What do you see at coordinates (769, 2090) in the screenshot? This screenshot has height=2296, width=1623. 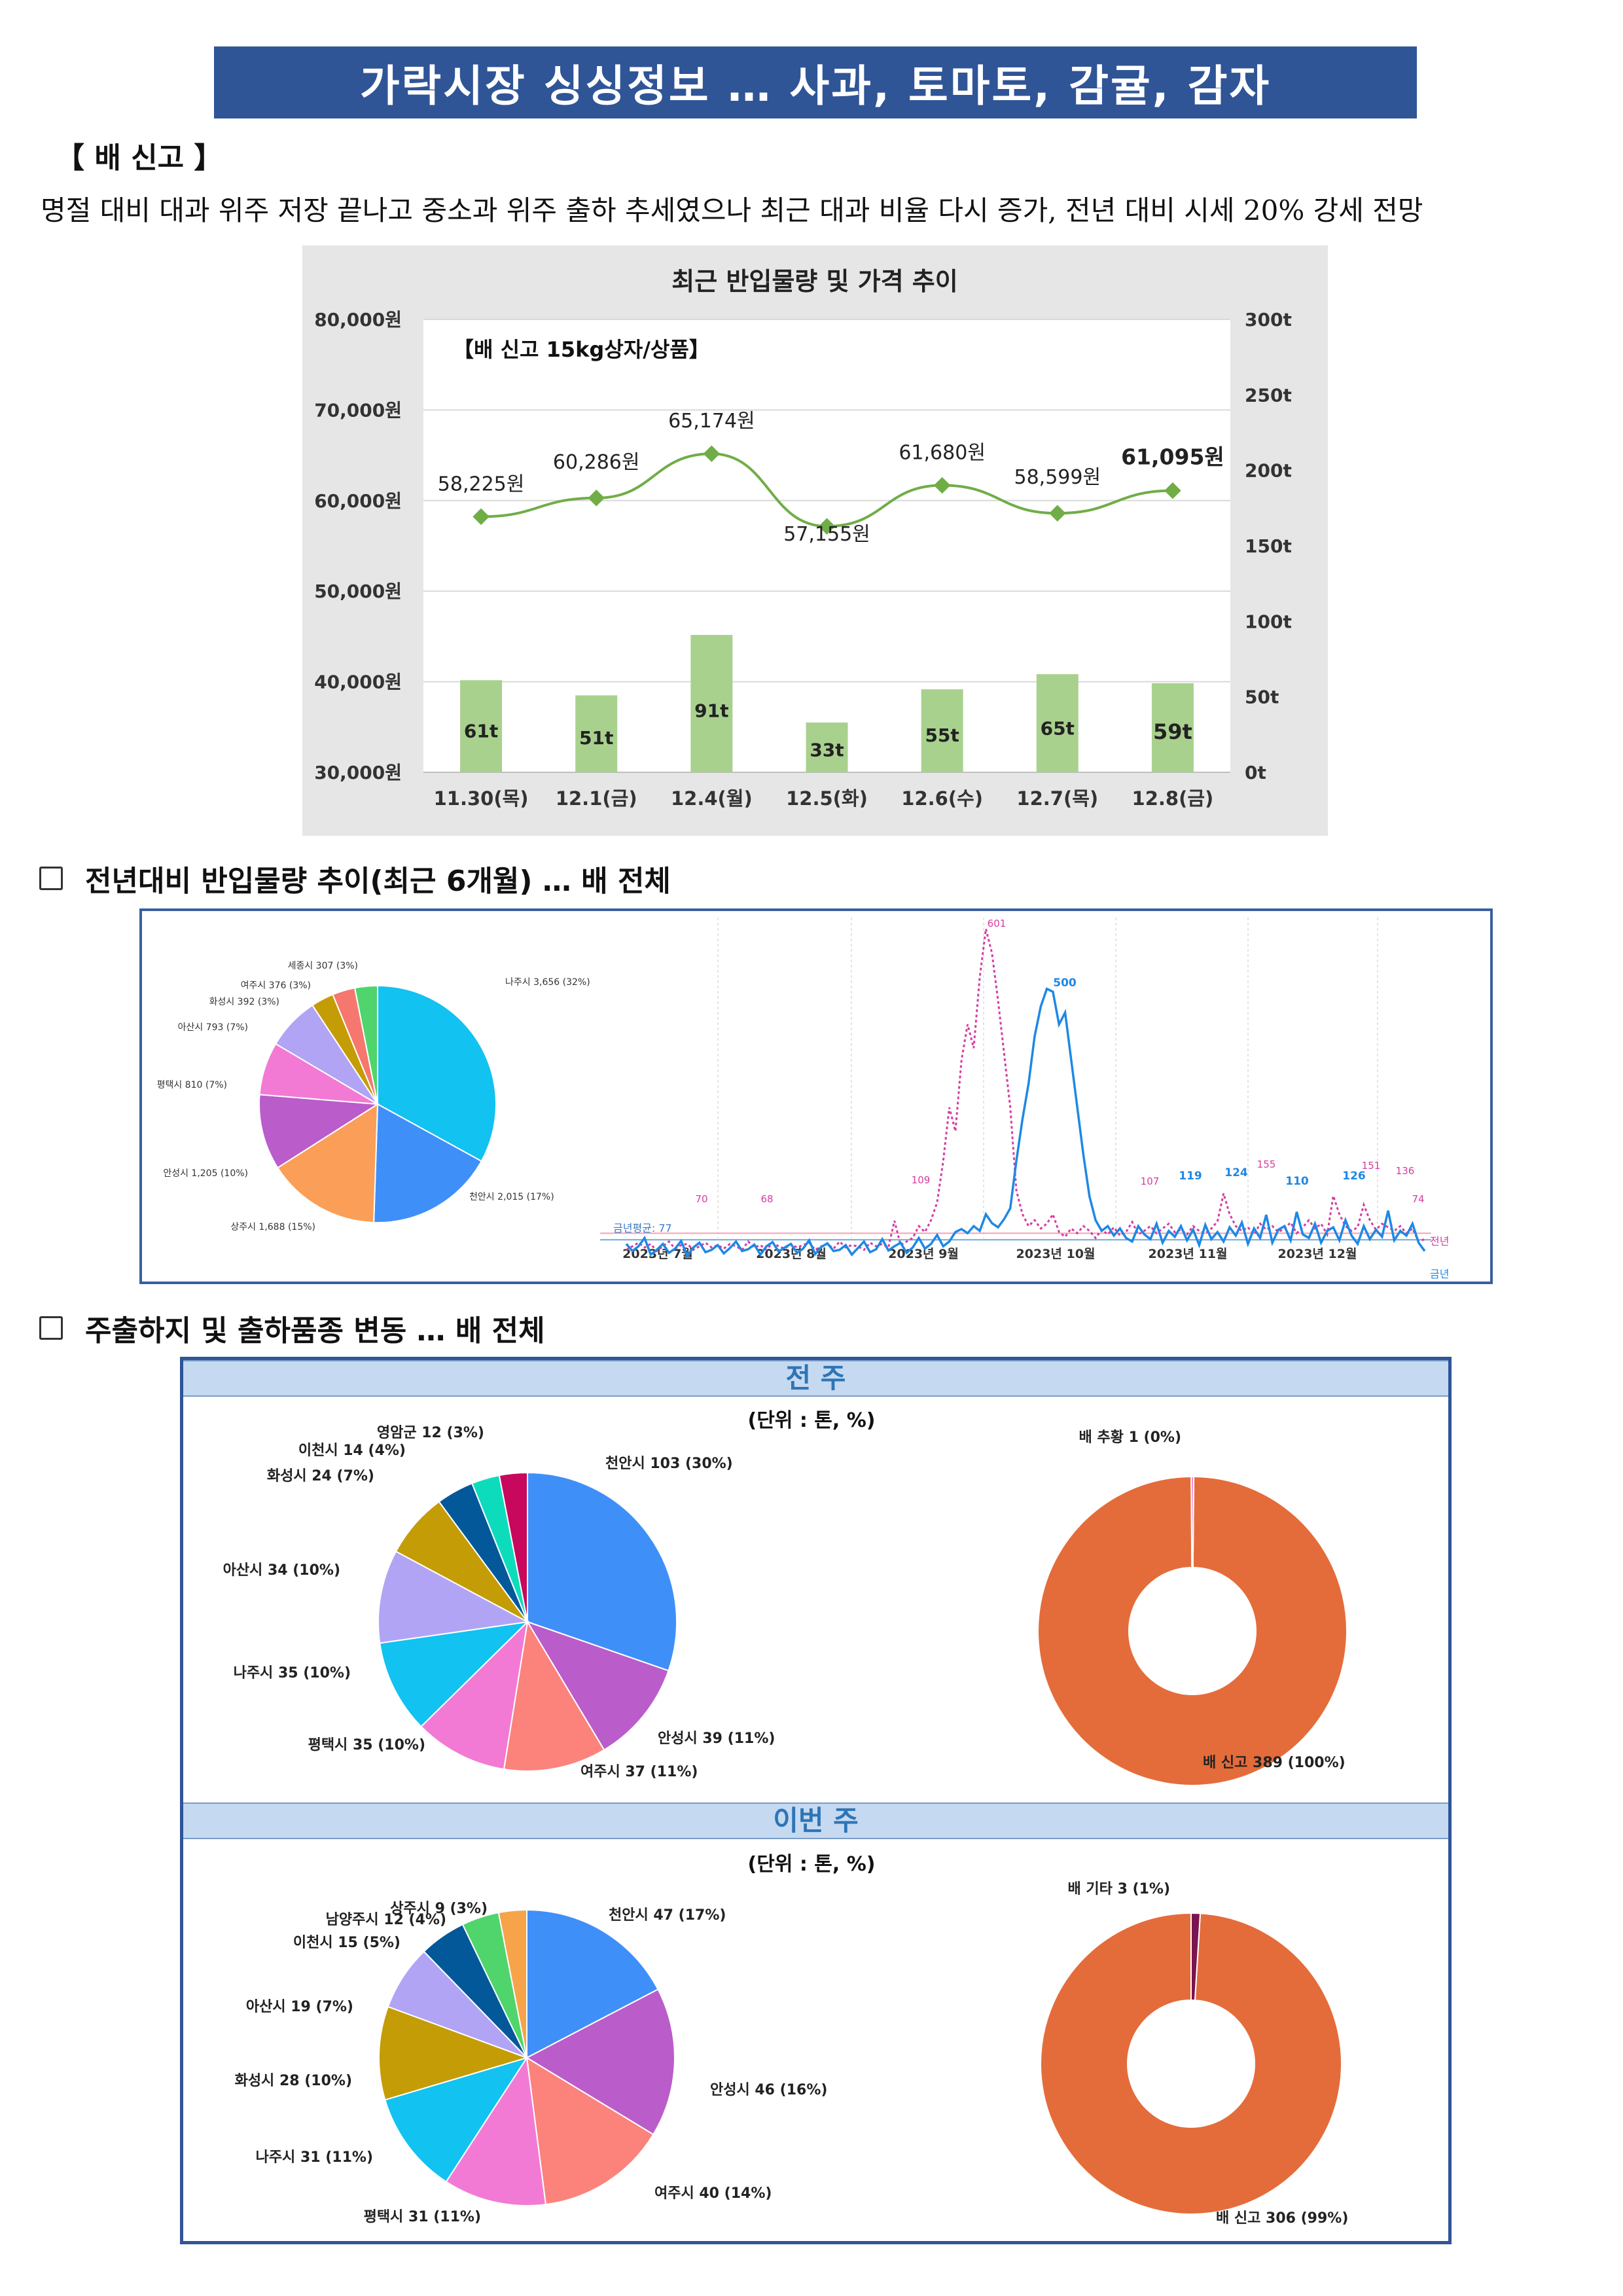 I see `this-week-origin-label: 안성시 46 (16%)` at bounding box center [769, 2090].